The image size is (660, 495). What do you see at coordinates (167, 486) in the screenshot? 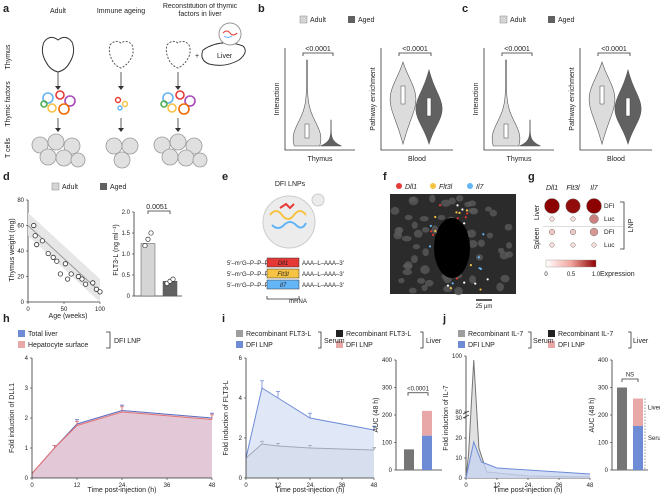
I see `h-xtick: 36` at bounding box center [167, 486].